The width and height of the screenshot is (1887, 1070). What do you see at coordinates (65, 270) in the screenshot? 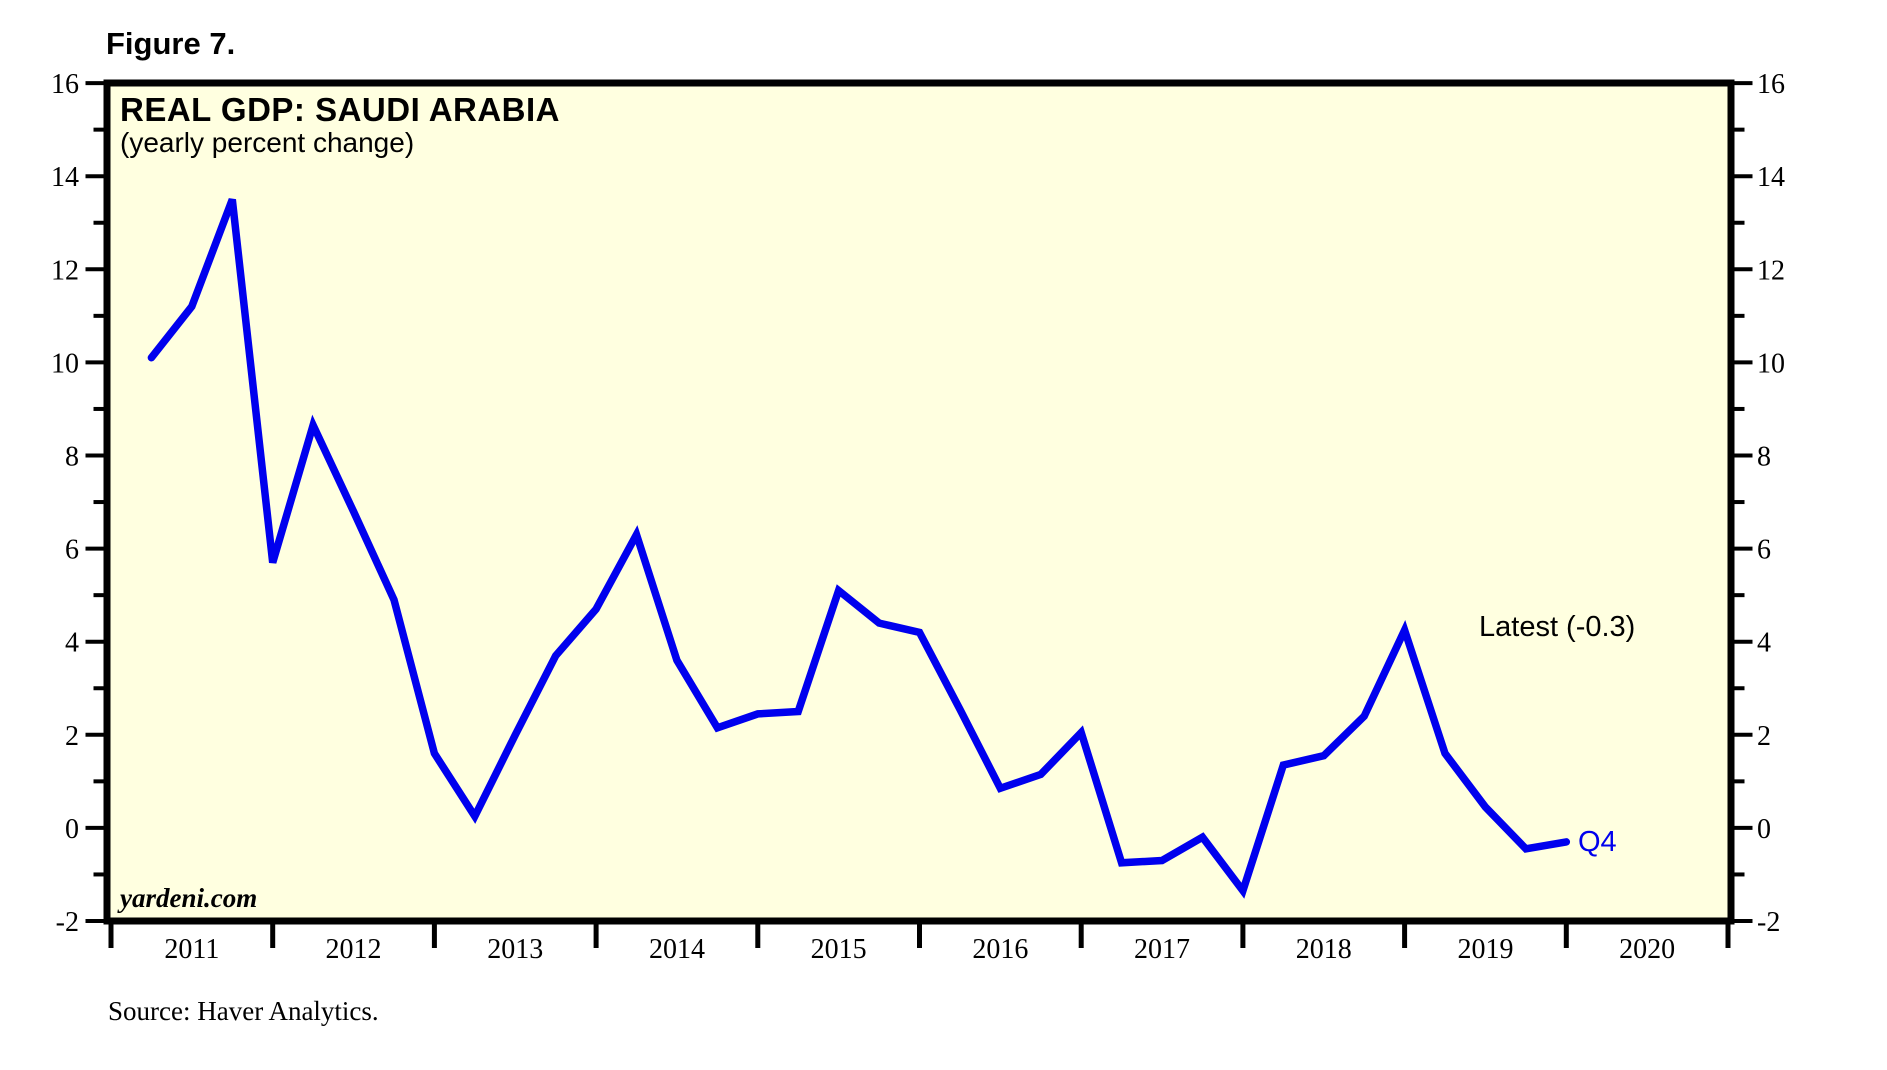
I see `y-tick-label-left: 12` at bounding box center [65, 270].